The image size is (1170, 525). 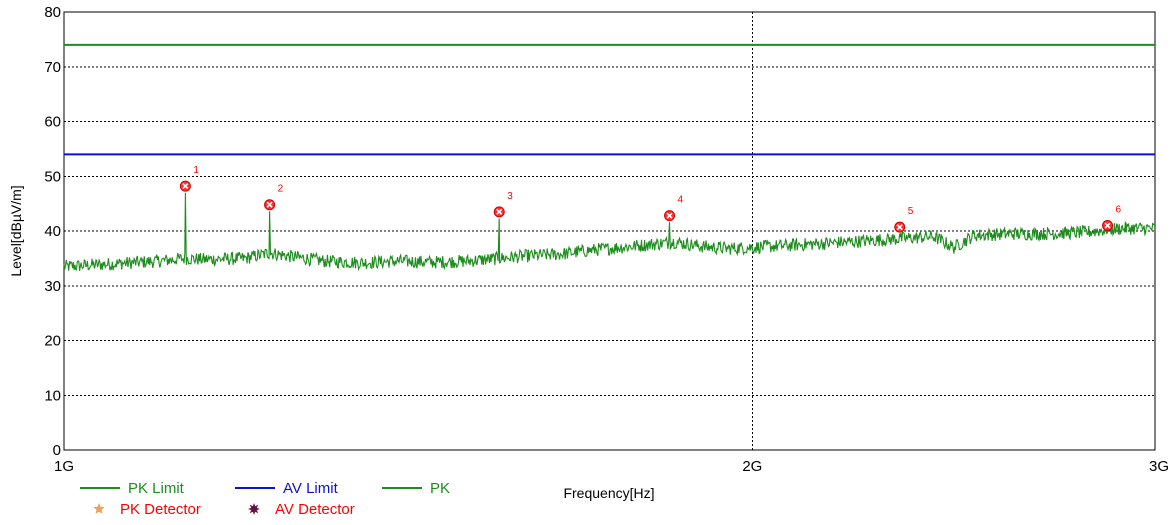 I want to click on legend-item: PK Limit, so click(x=132, y=488).